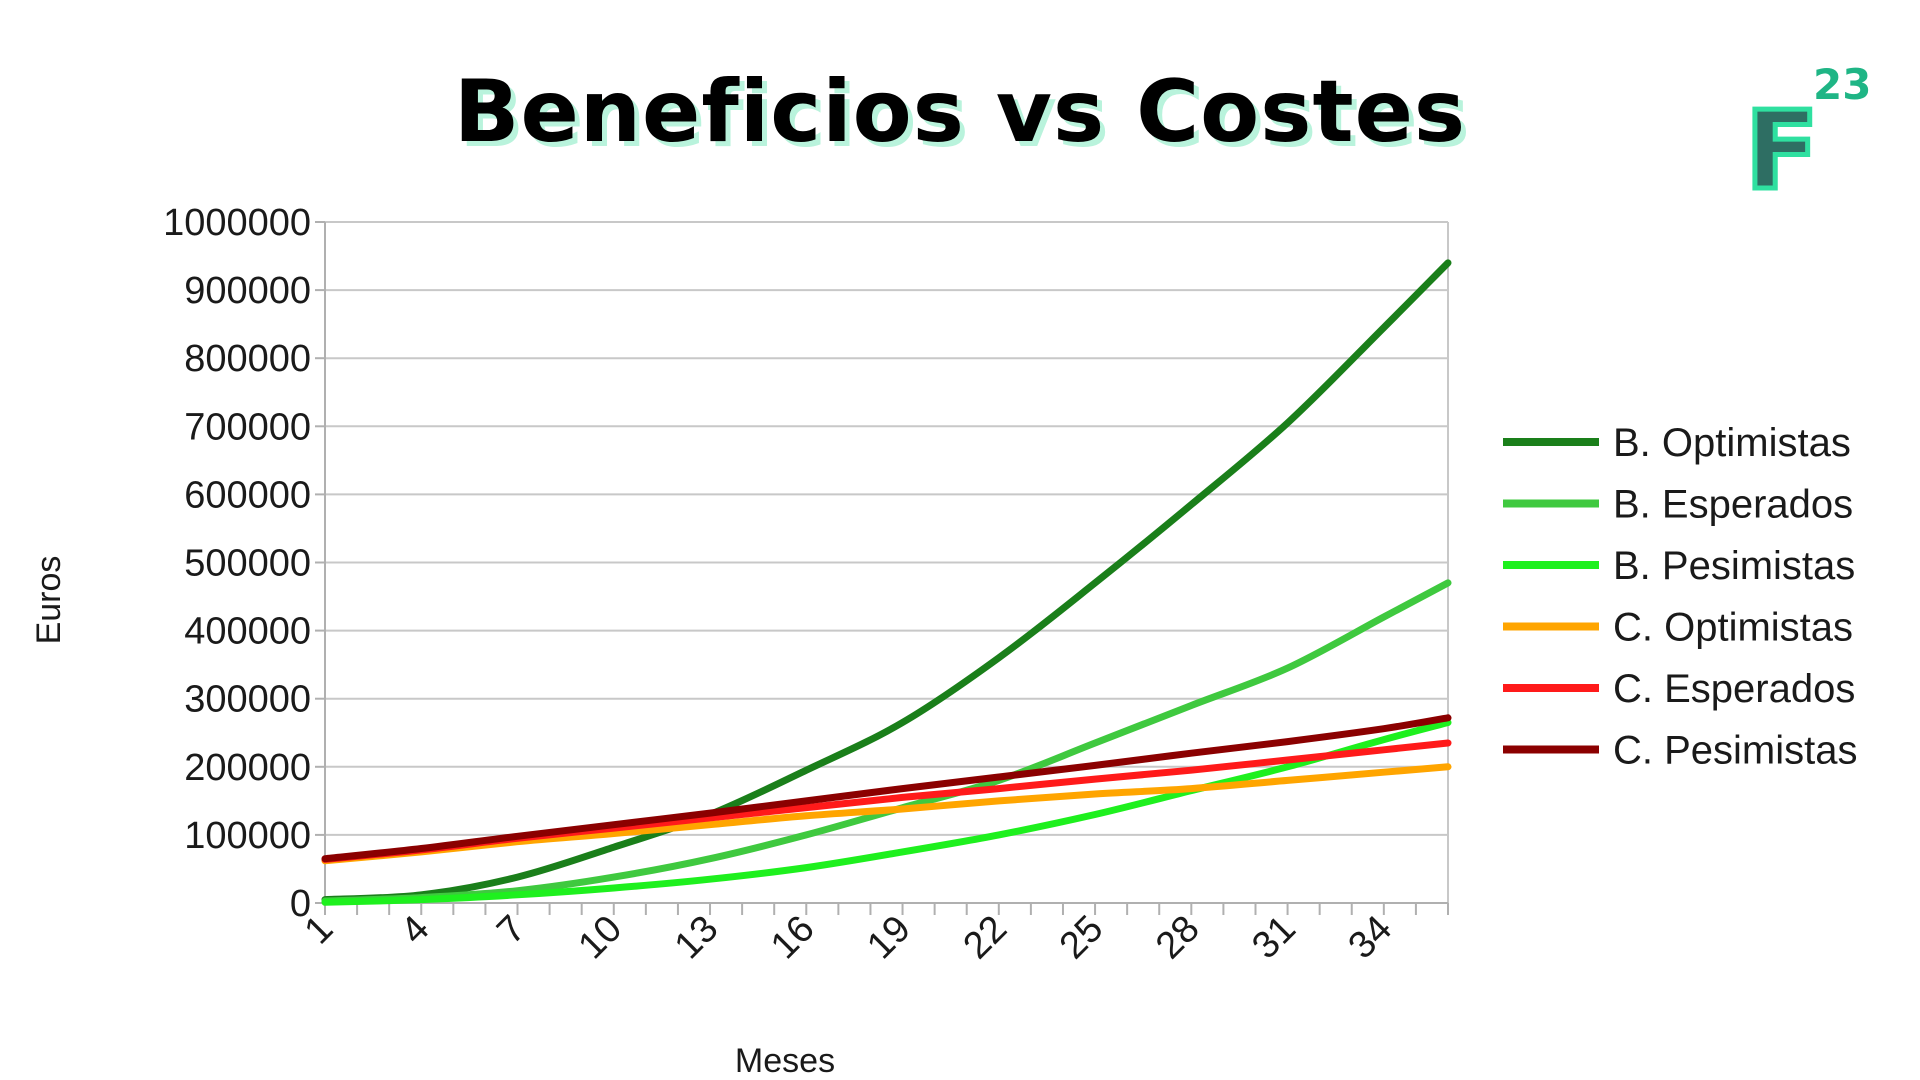 The image size is (1920, 1080). What do you see at coordinates (511, 930) in the screenshot?
I see `x-tick-label: 7` at bounding box center [511, 930].